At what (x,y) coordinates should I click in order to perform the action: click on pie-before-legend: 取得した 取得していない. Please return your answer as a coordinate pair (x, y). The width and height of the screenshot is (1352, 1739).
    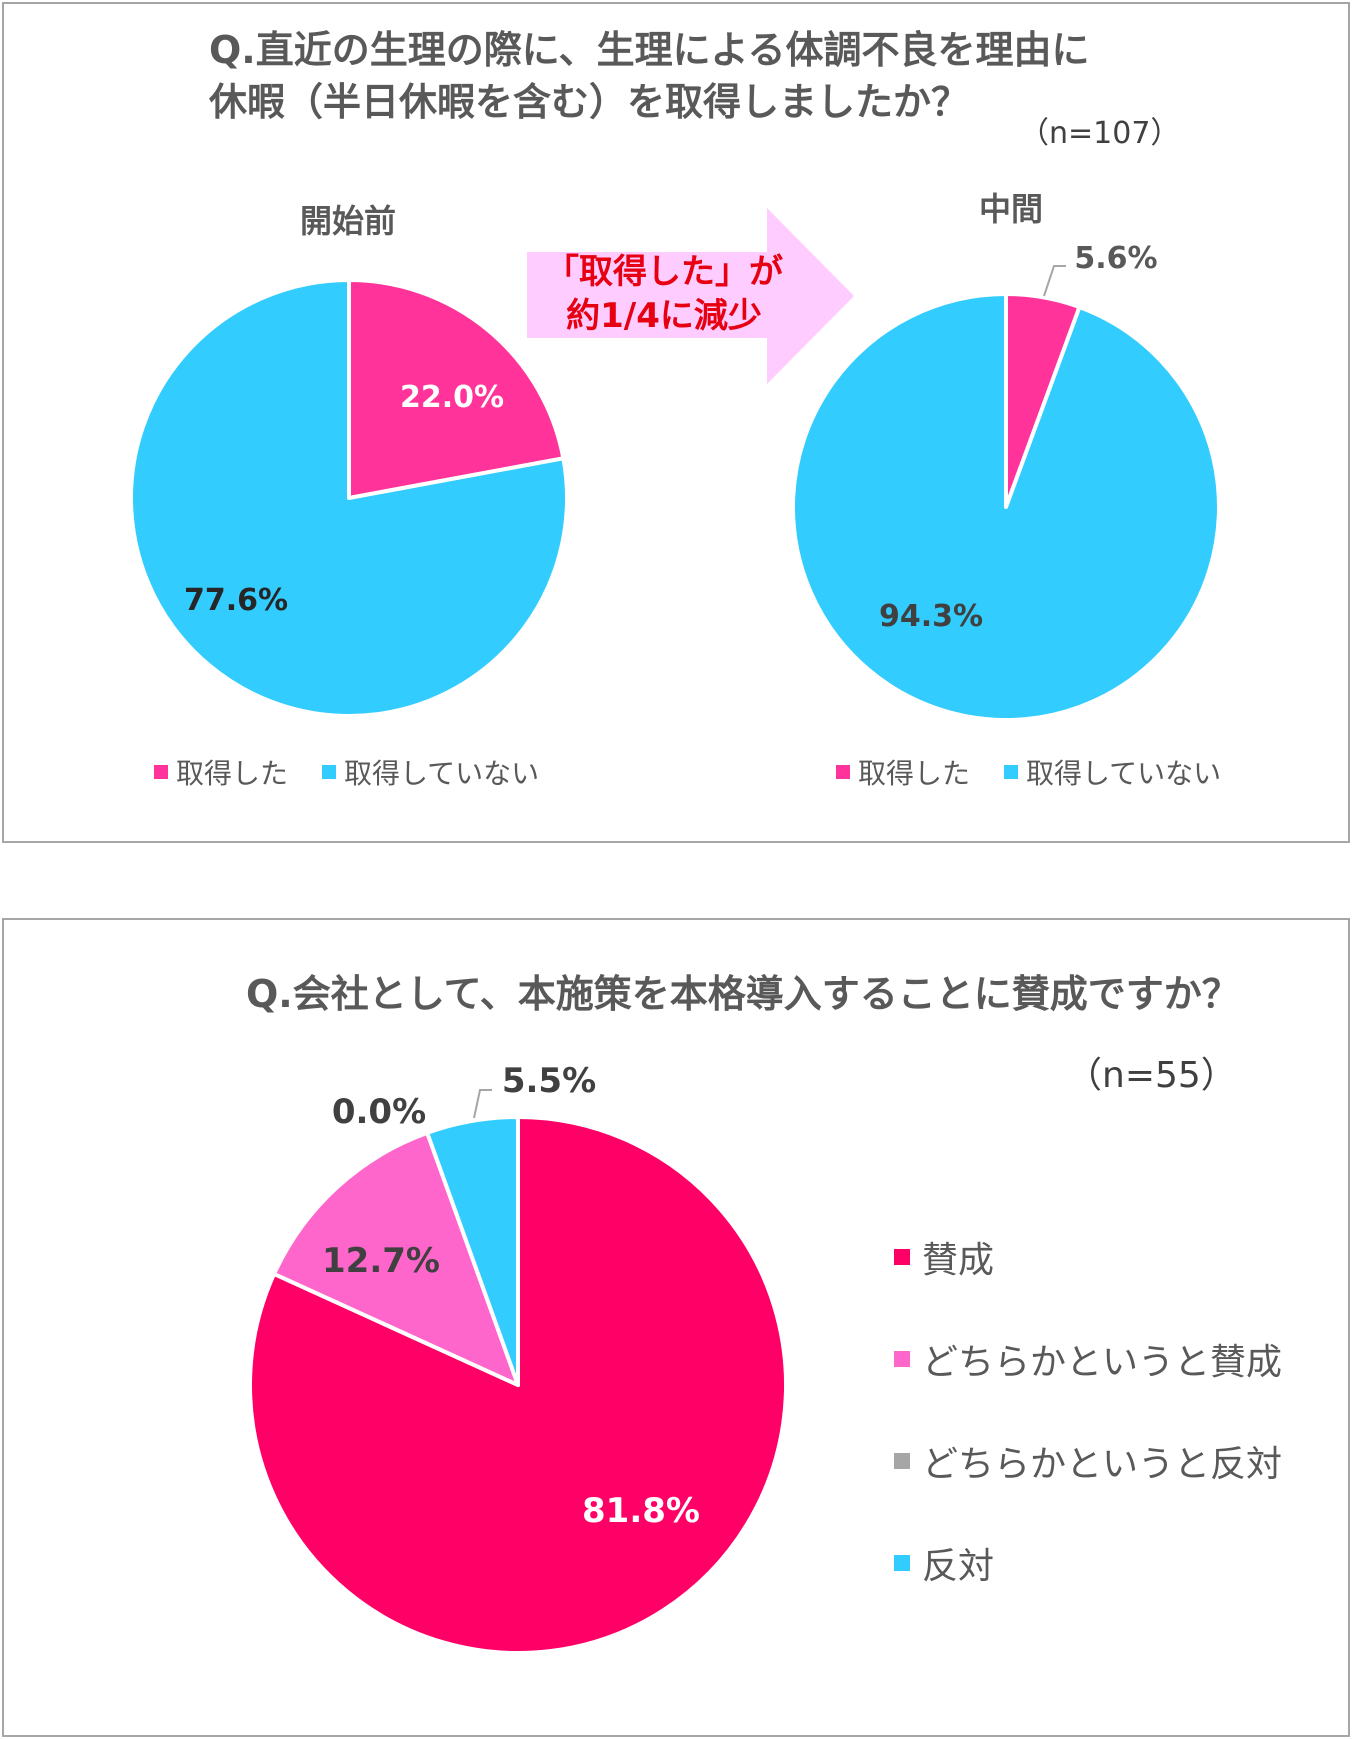
    Looking at the image, I should click on (363, 772).